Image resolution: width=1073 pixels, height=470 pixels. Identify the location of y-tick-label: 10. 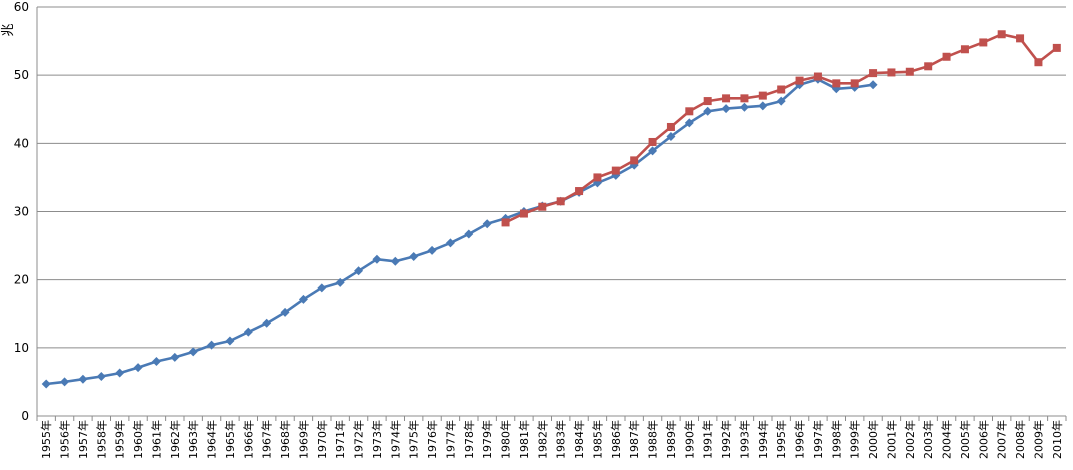
(21, 348).